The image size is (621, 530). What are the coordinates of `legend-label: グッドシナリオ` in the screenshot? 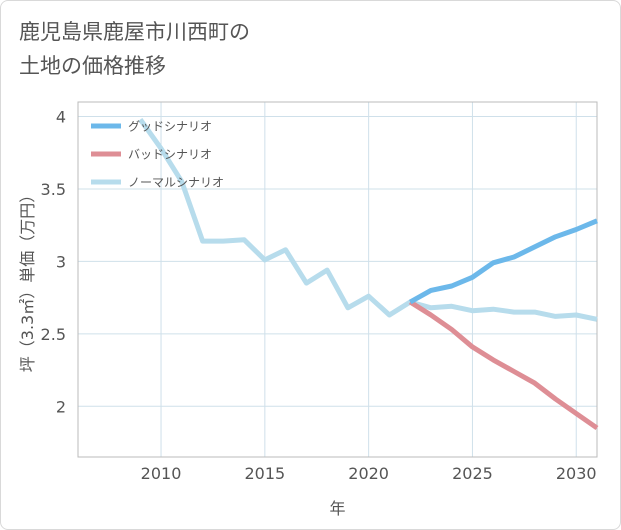 It's located at (170, 127).